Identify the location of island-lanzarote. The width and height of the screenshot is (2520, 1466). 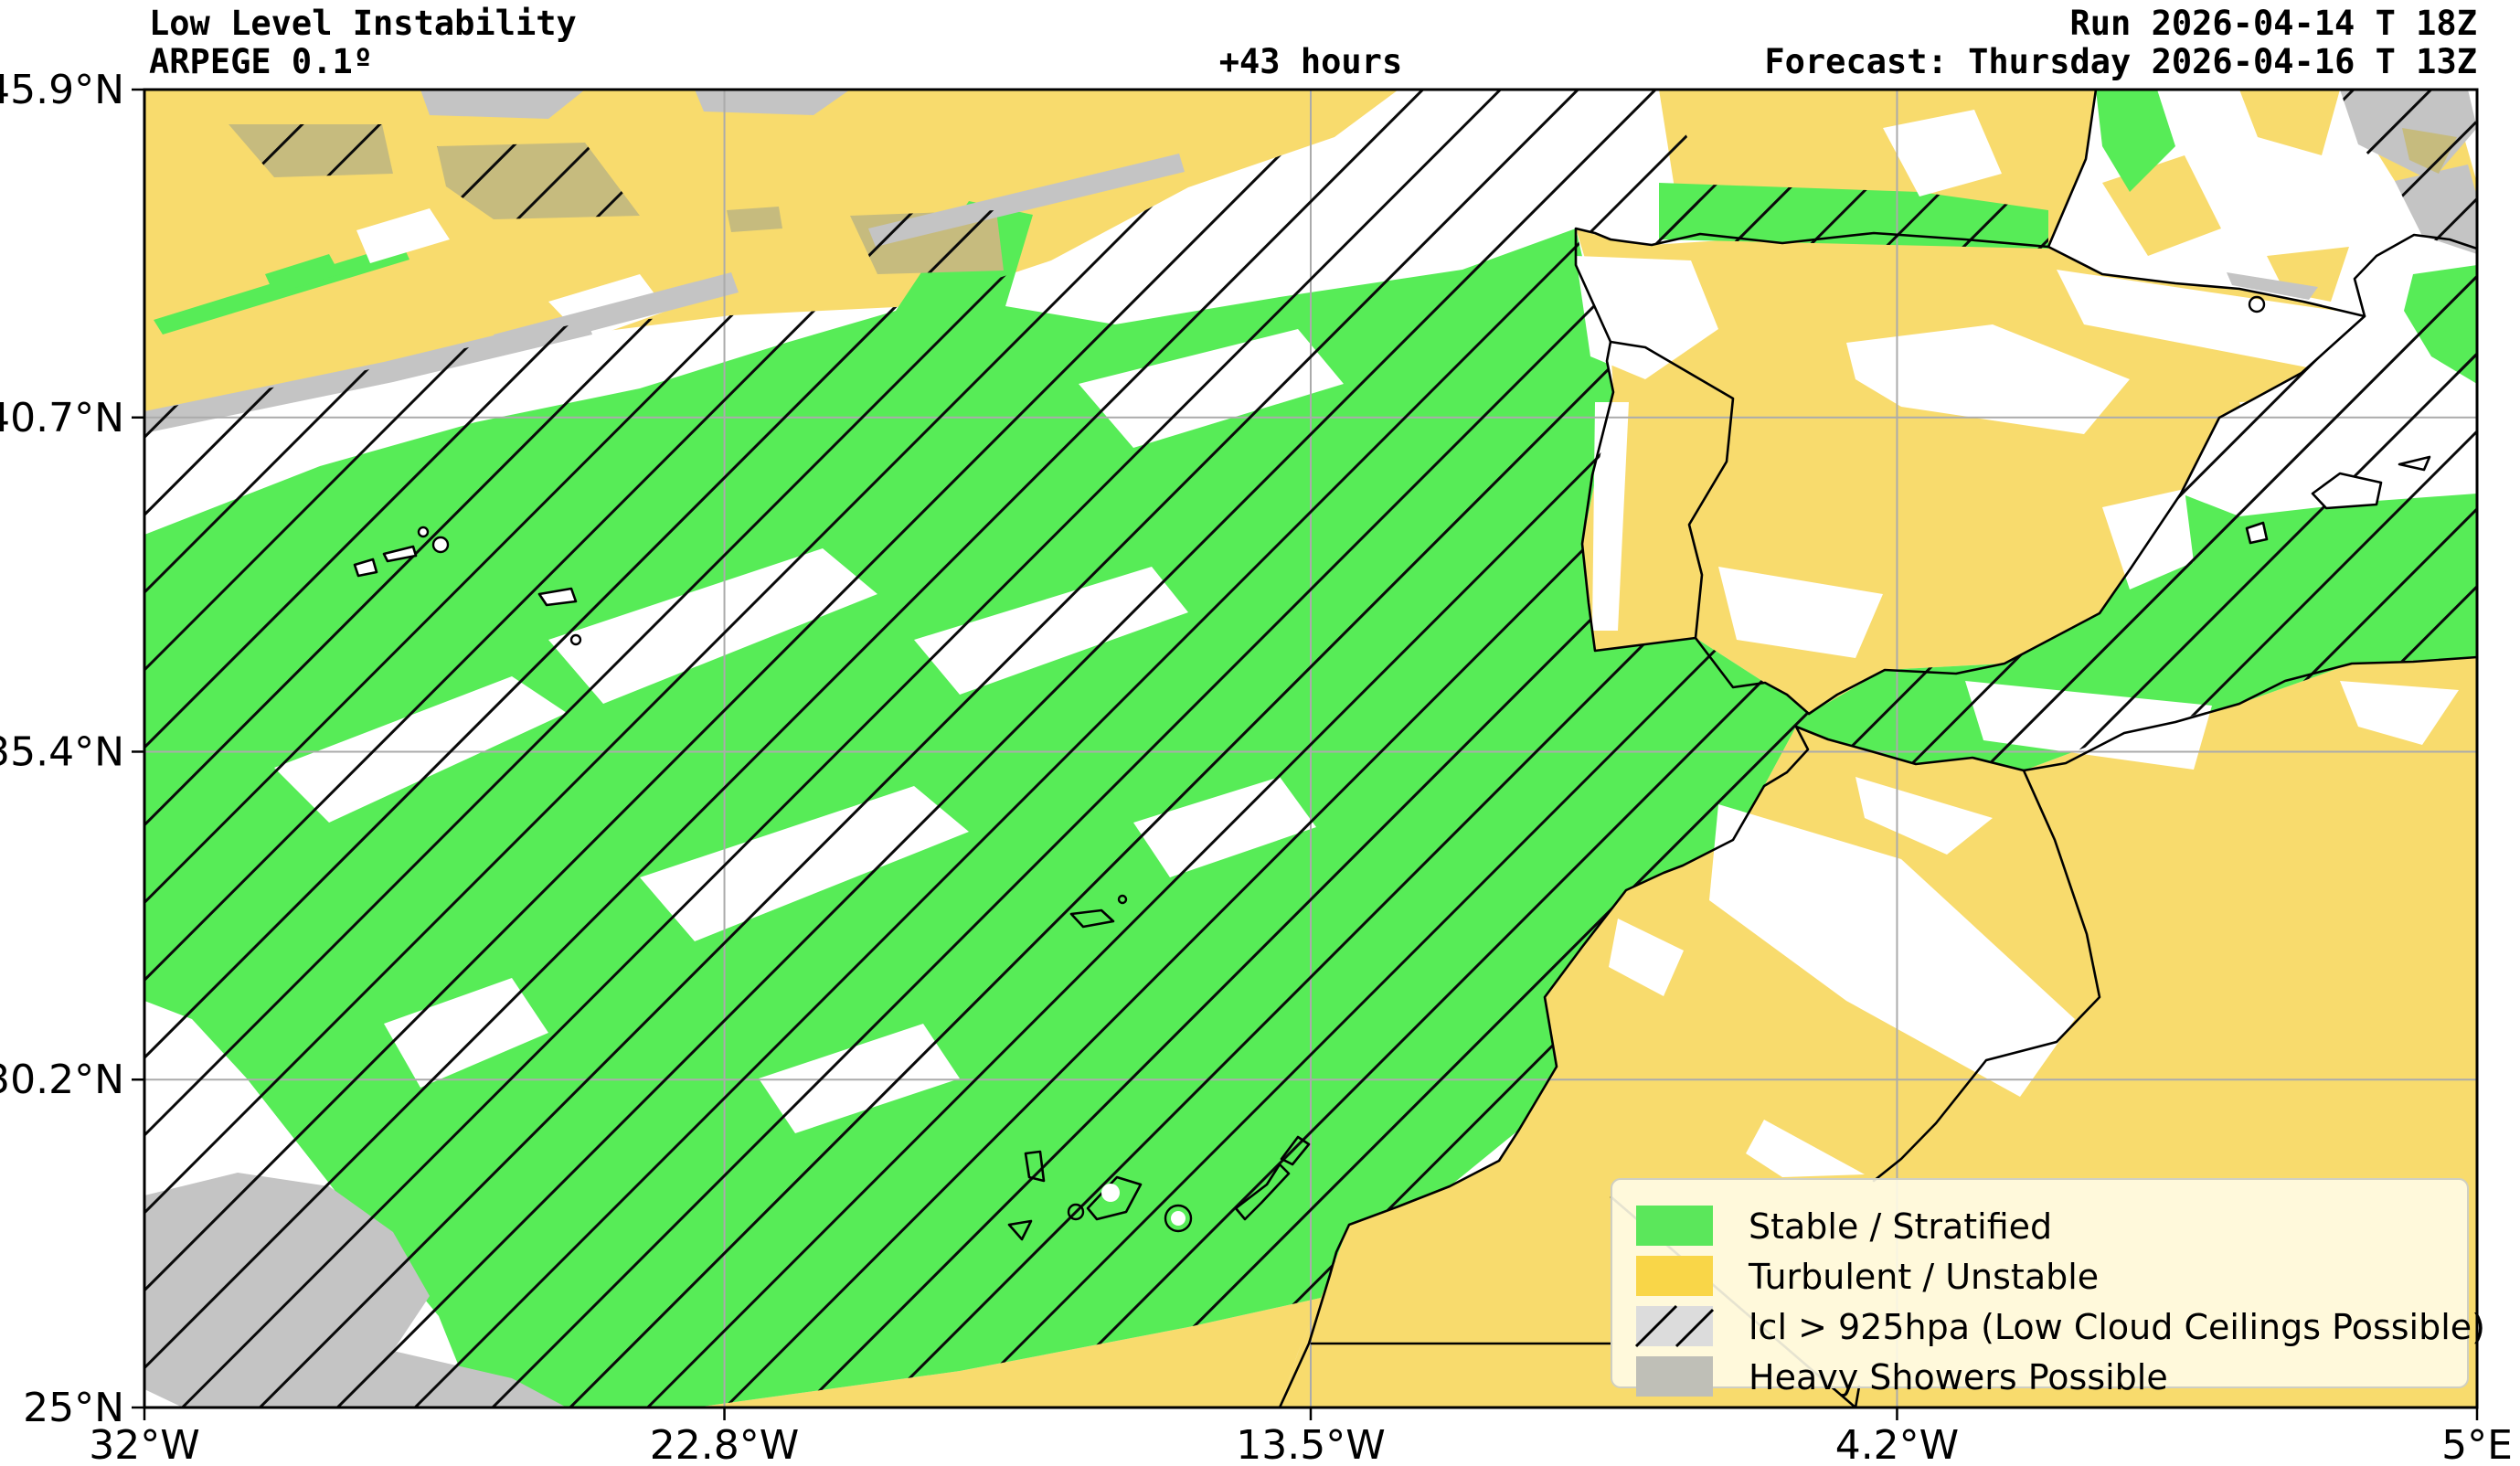
(1295, 1150).